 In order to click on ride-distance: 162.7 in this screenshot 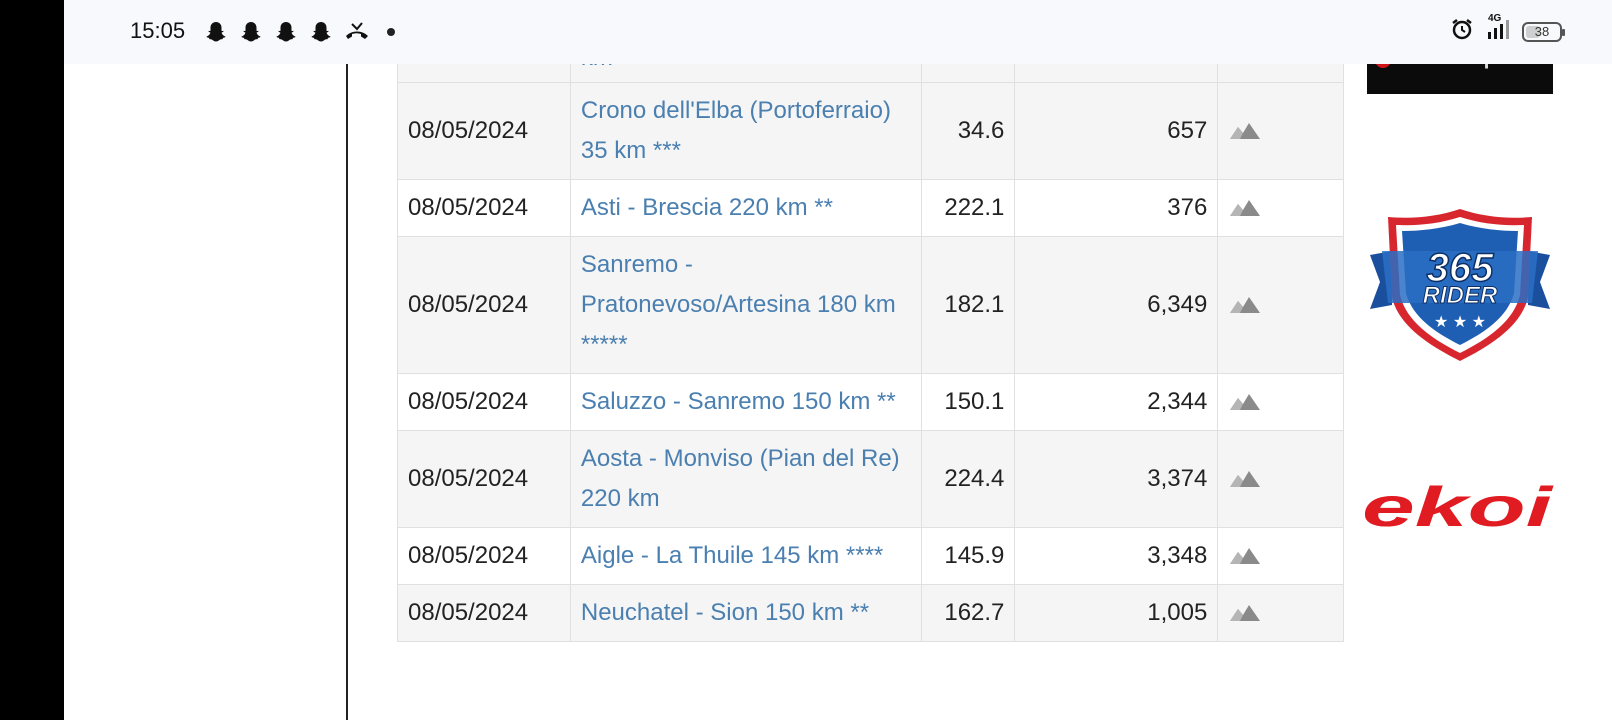, I will do `click(968, 613)`.